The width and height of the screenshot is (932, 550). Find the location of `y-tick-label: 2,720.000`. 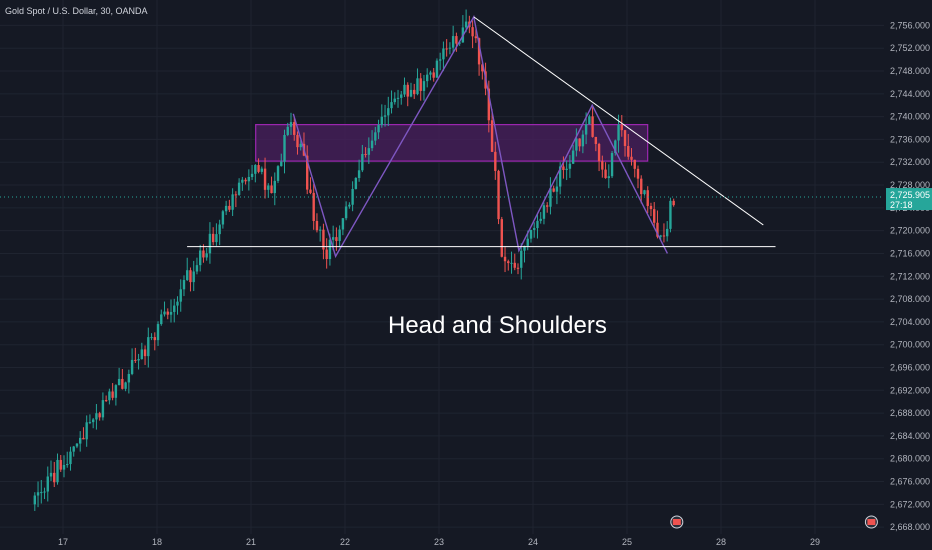

y-tick-label: 2,720.000 is located at coordinates (910, 231).